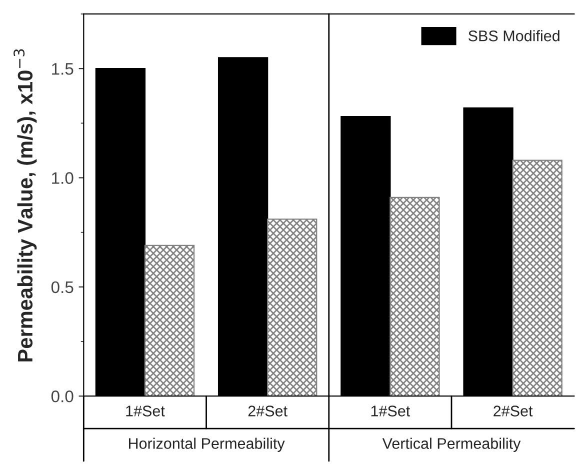  Describe the element at coordinates (206, 445) in the screenshot. I see `text: Horizontal Permeability` at that location.